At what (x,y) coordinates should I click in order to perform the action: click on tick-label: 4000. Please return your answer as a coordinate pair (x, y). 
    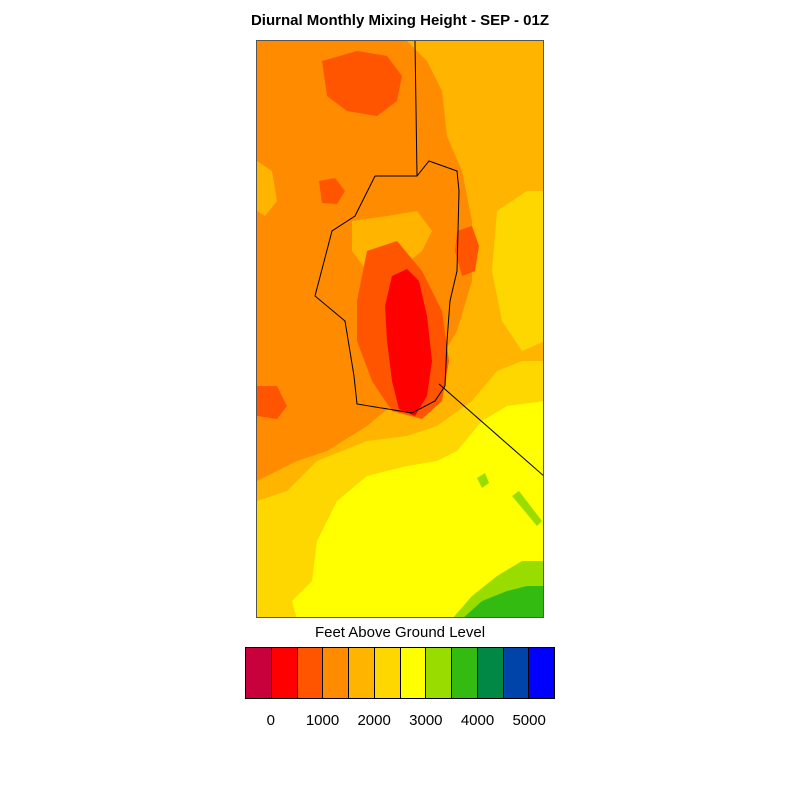
    Looking at the image, I should click on (477, 720).